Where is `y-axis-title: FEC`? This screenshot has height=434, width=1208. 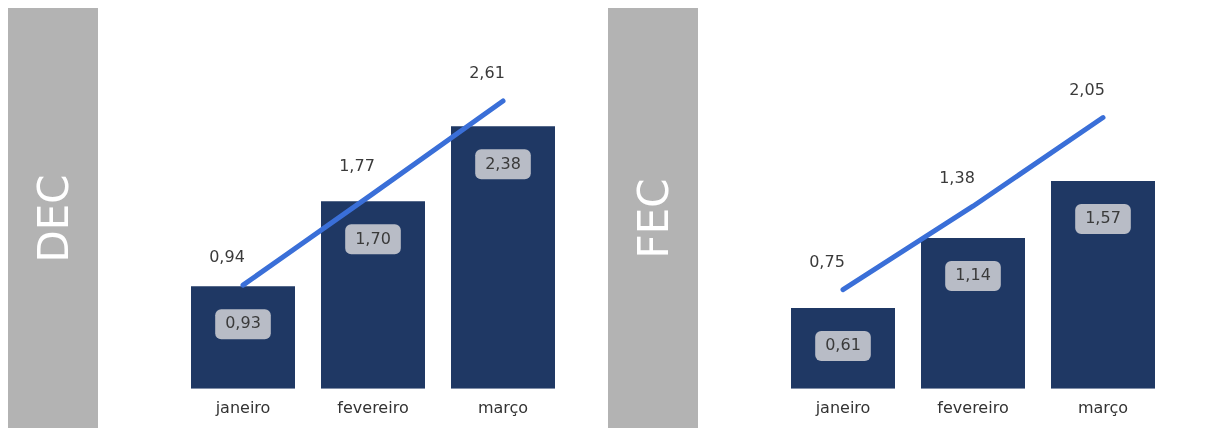 y-axis-title: FEC is located at coordinates (653, 218).